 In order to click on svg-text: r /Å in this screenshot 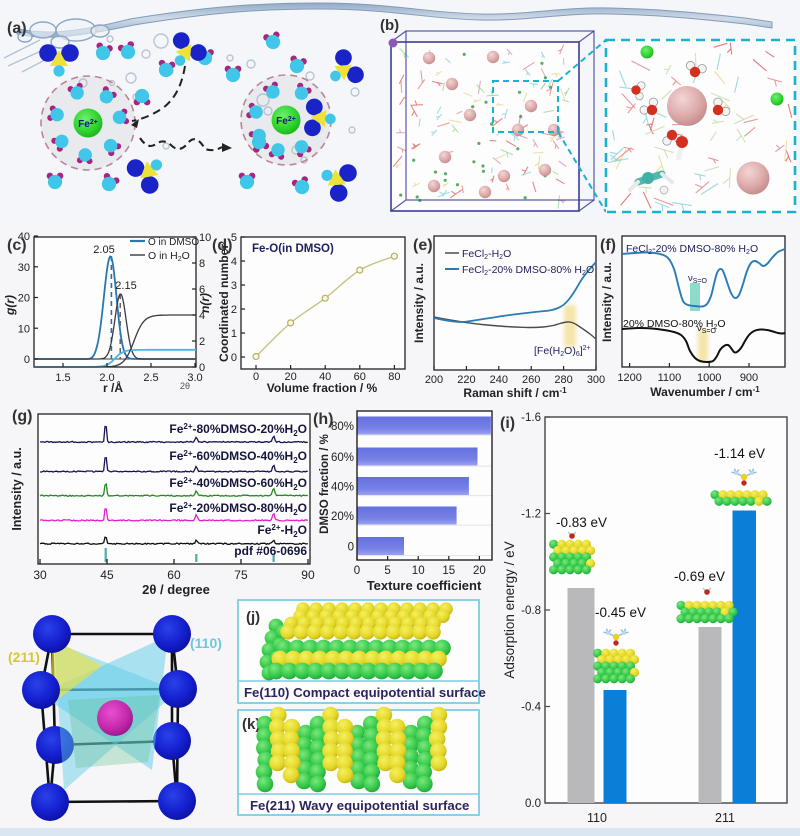, I will do `click(113, 387)`.